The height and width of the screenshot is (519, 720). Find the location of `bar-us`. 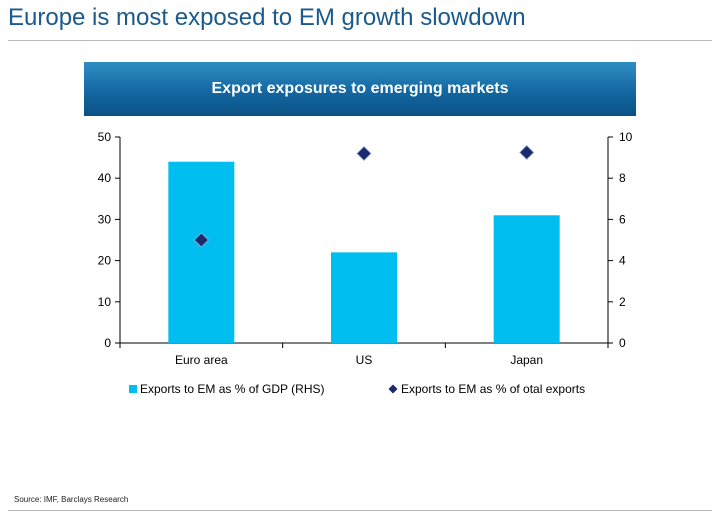

bar-us is located at coordinates (364, 297).